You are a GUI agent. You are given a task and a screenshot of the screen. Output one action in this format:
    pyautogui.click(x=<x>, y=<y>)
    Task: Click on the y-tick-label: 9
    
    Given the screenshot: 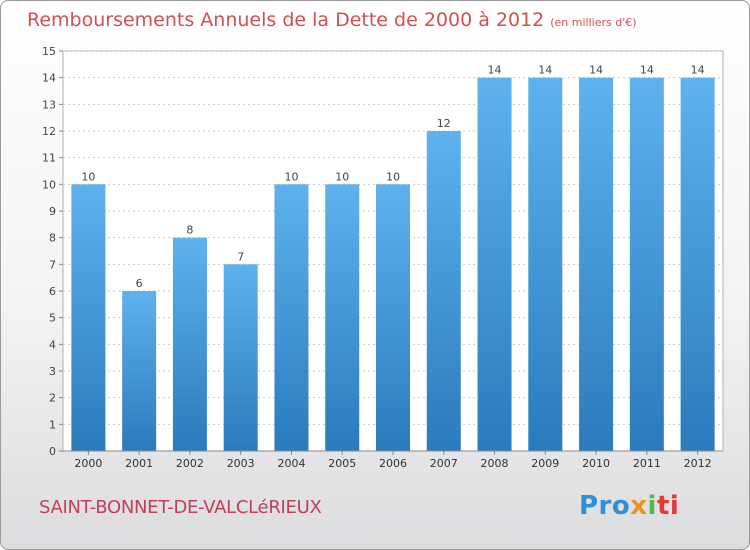 What is the action you would take?
    pyautogui.click(x=52, y=211)
    